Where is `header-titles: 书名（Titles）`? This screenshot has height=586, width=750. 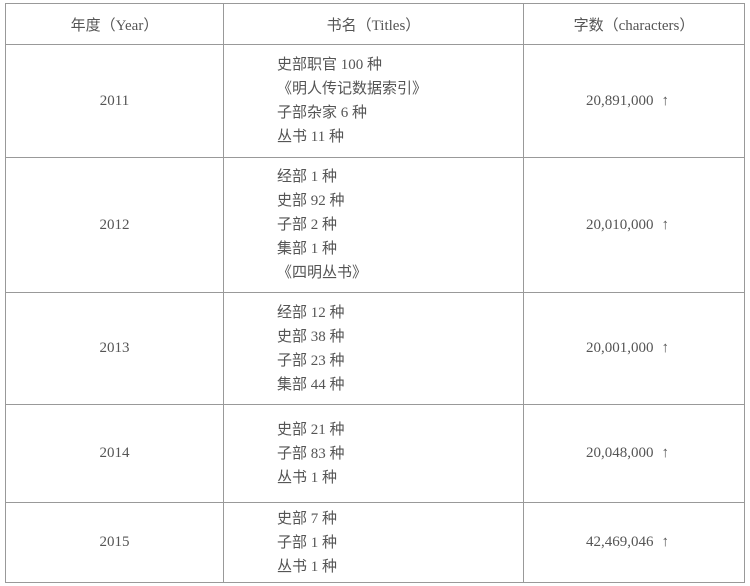
header-titles: 书名（Titles） is located at coordinates (373, 24).